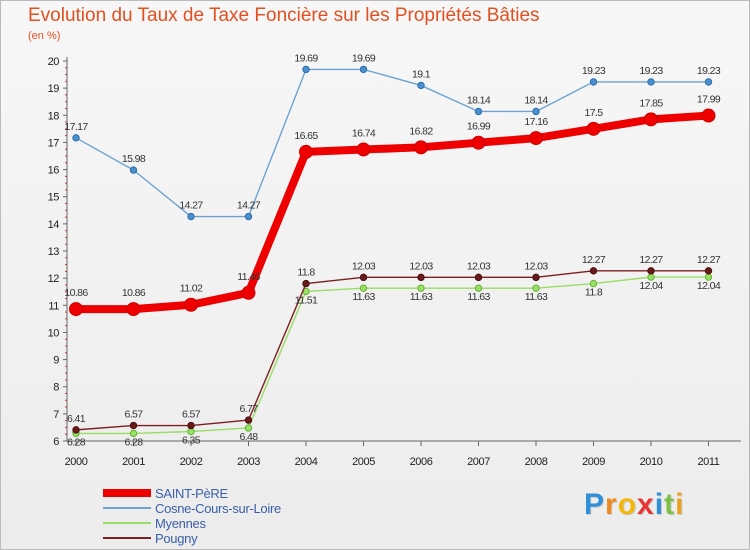  What do you see at coordinates (593, 113) in the screenshot?
I see `data-label: 17.5` at bounding box center [593, 113].